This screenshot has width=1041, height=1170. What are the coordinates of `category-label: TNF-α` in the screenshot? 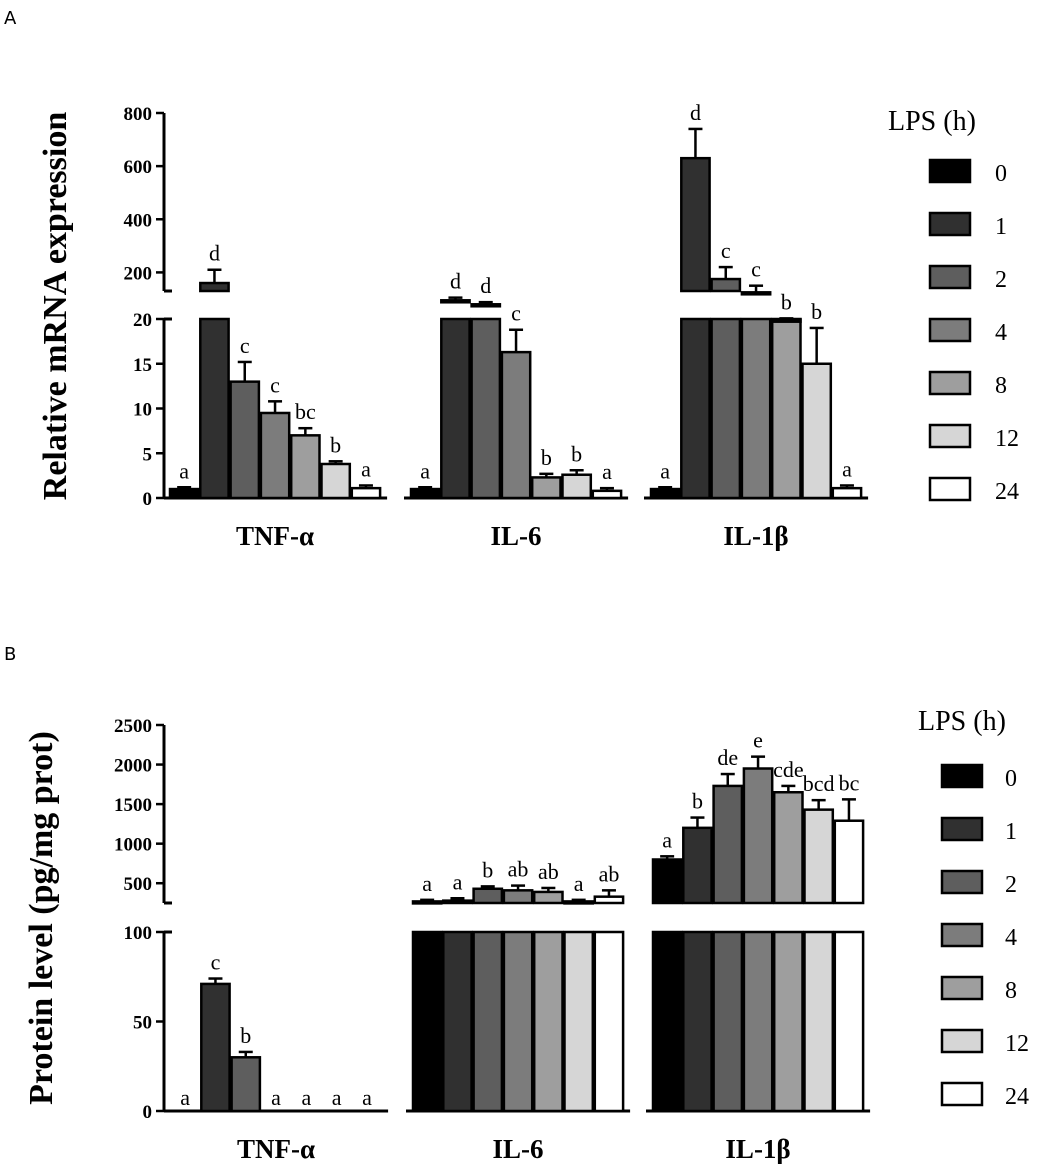 It's located at (276, 1149).